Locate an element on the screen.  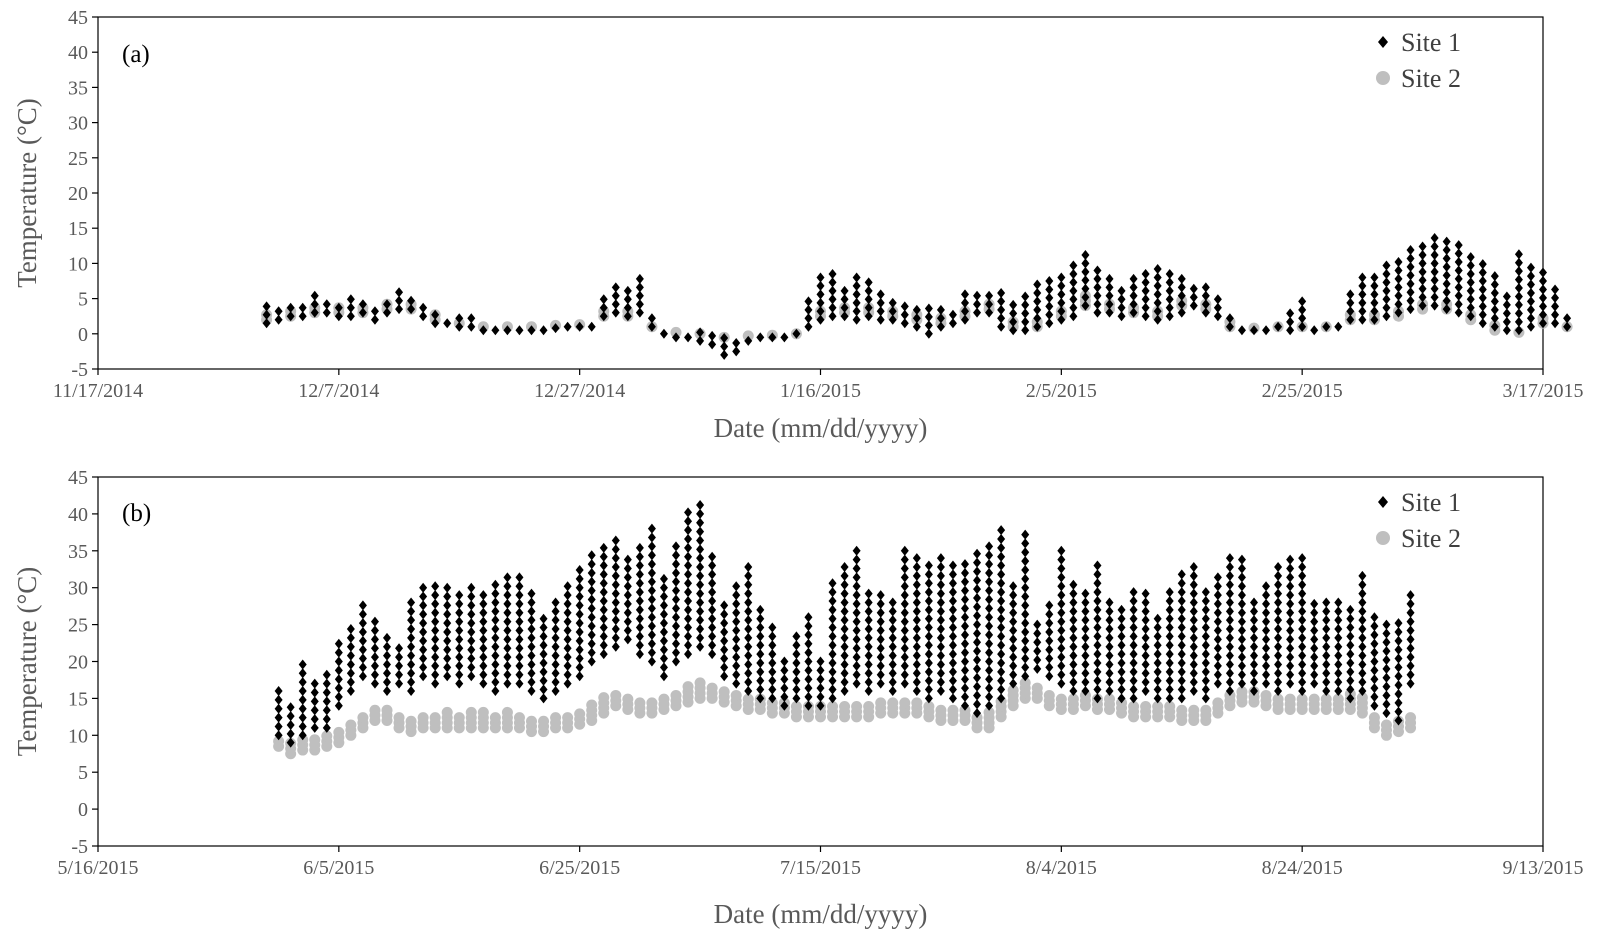
x-tick-label: 12/27/2014 is located at coordinates (579, 391).